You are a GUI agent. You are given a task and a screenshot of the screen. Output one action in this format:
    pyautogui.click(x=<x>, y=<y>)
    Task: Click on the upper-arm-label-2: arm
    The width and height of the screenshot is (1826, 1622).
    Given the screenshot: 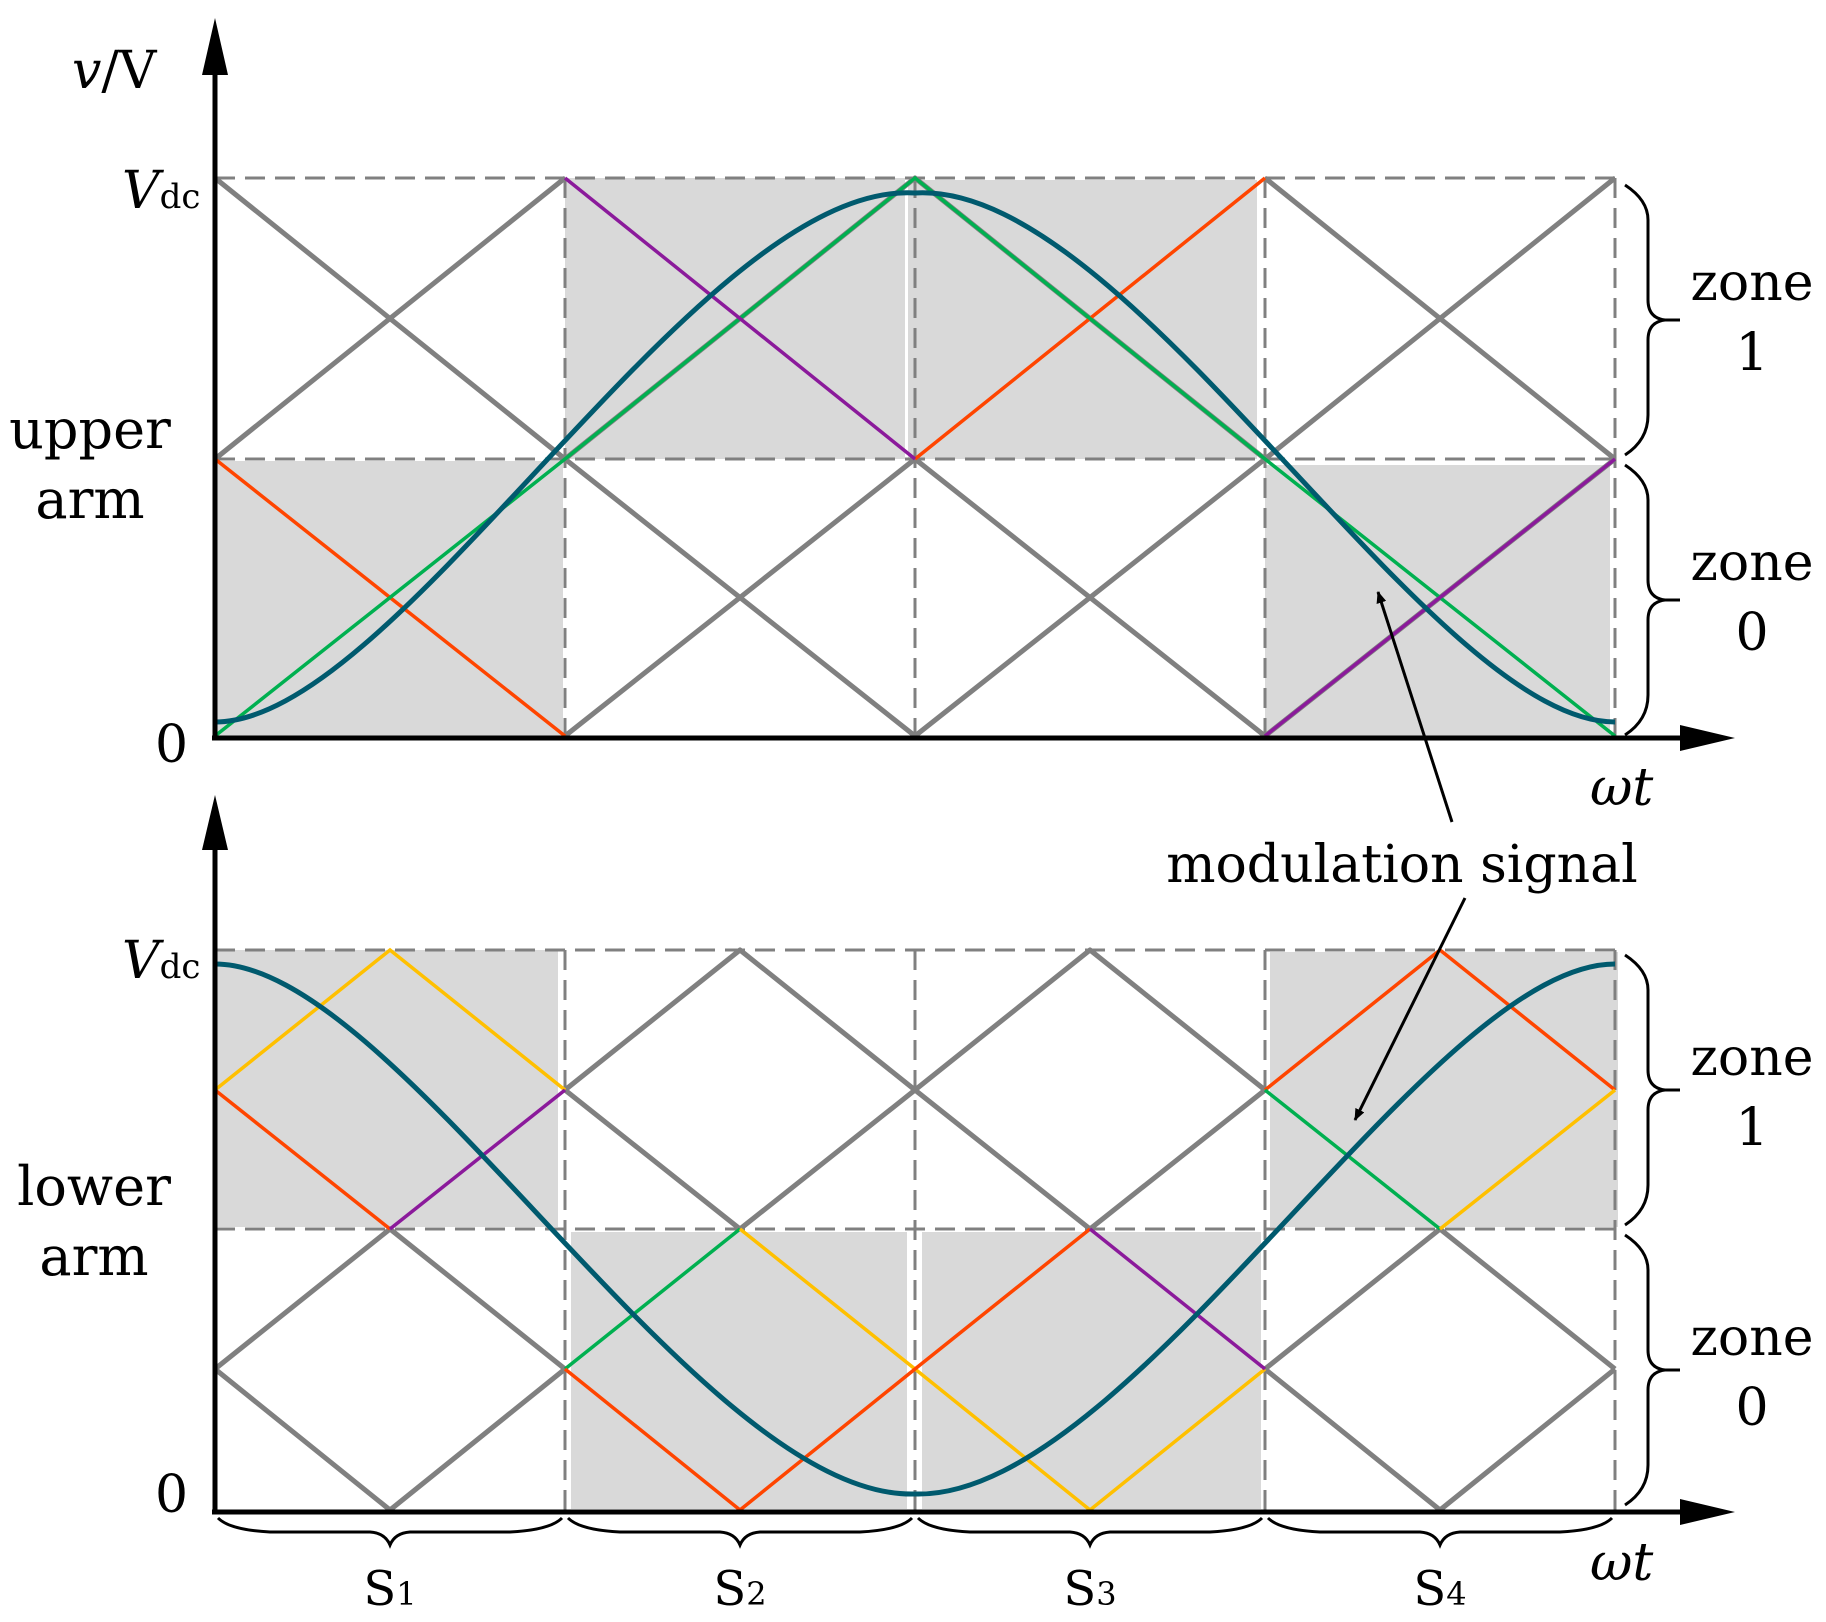 What is the action you would take?
    pyautogui.click(x=89, y=499)
    